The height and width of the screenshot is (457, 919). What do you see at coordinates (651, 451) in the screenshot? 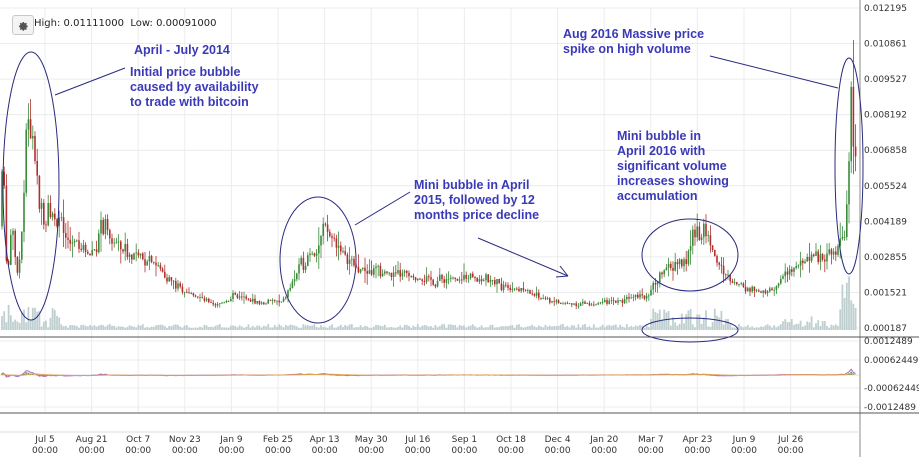
I see `time-tick-time: 00:00` at bounding box center [651, 451].